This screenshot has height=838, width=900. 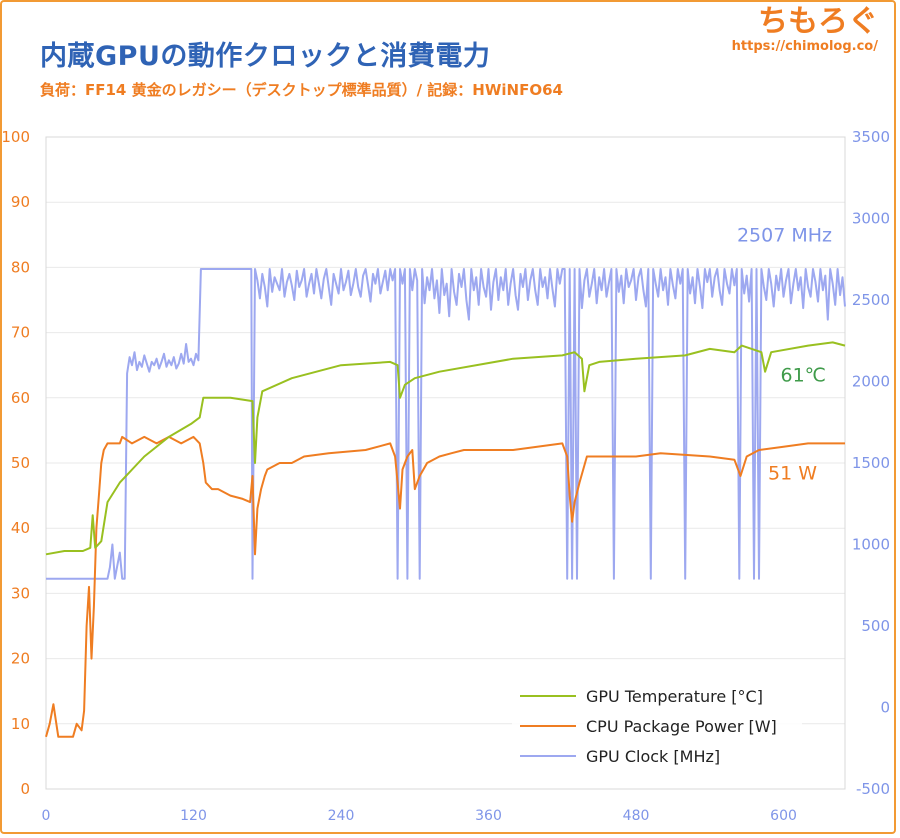 I want to click on site-logo: ちもろぐ https://chimolog.co/, so click(x=805, y=29).